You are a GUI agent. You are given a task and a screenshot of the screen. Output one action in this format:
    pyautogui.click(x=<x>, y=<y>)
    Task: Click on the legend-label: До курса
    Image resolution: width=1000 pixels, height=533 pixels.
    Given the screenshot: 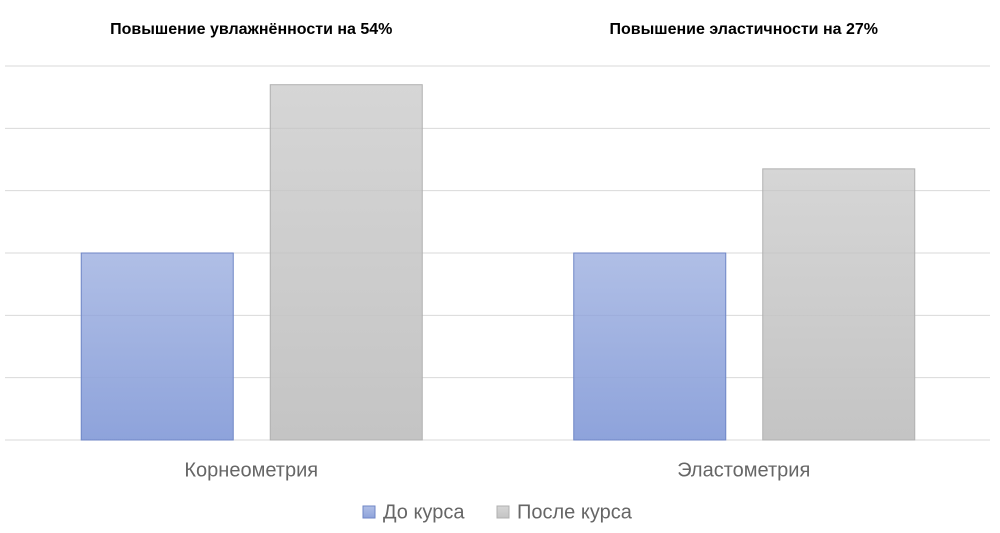 What is the action you would take?
    pyautogui.click(x=424, y=512)
    